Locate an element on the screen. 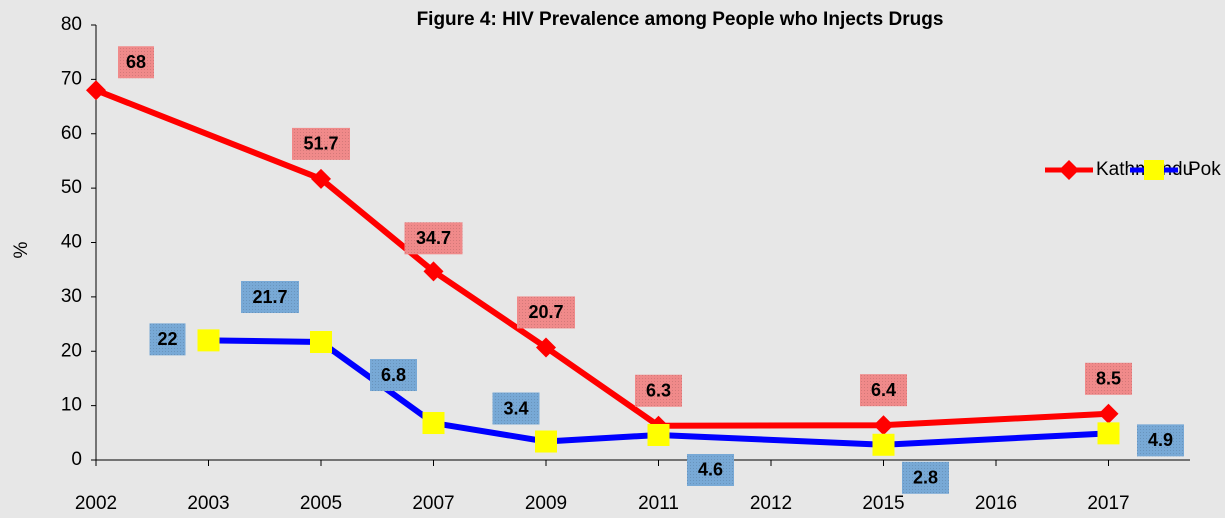 Image resolution: width=1225 pixels, height=518 pixels. data-label: 51.7 is located at coordinates (321, 143).